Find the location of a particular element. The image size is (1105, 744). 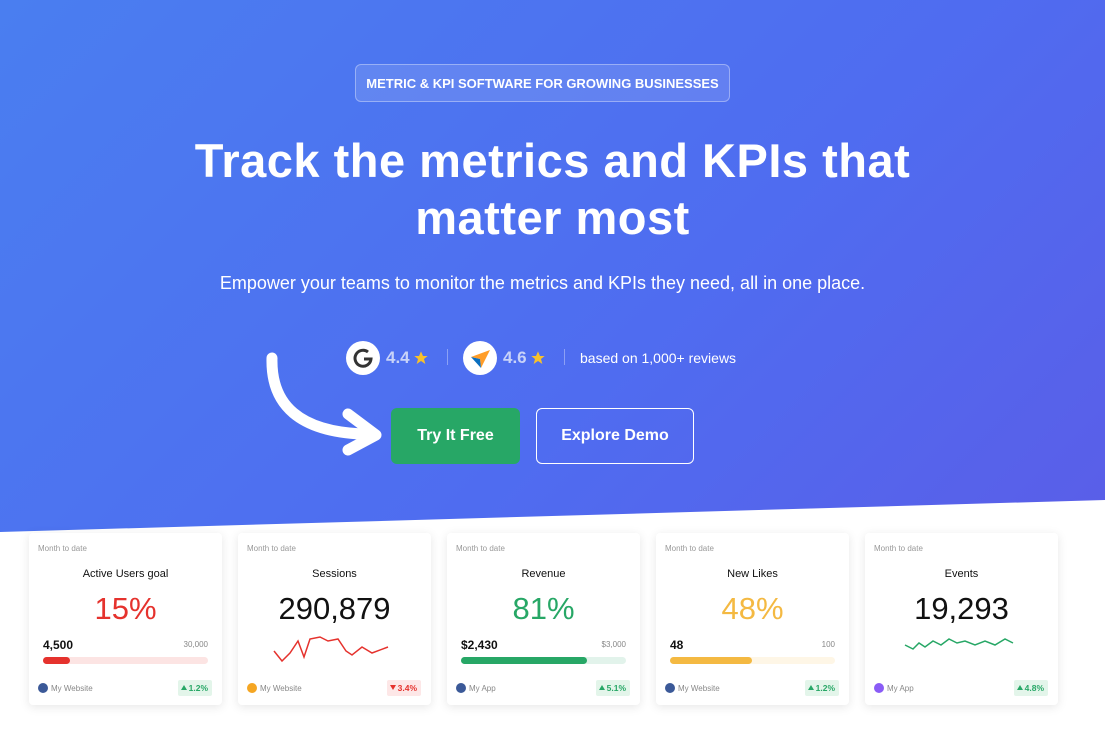

goal-value: 30,000 is located at coordinates (195, 644).